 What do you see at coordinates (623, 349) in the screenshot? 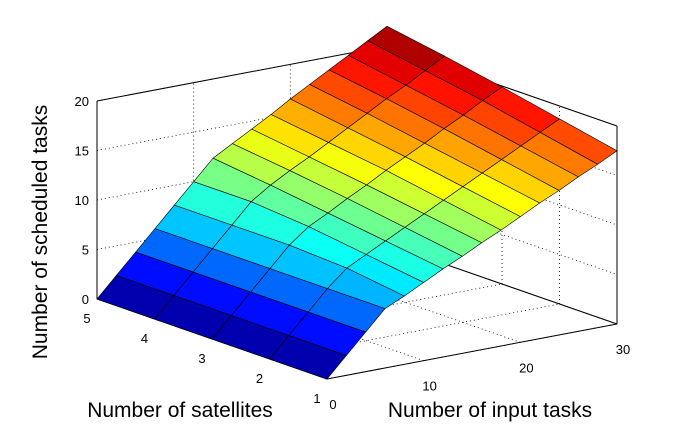
I see `x-tick-label: 30` at bounding box center [623, 349].